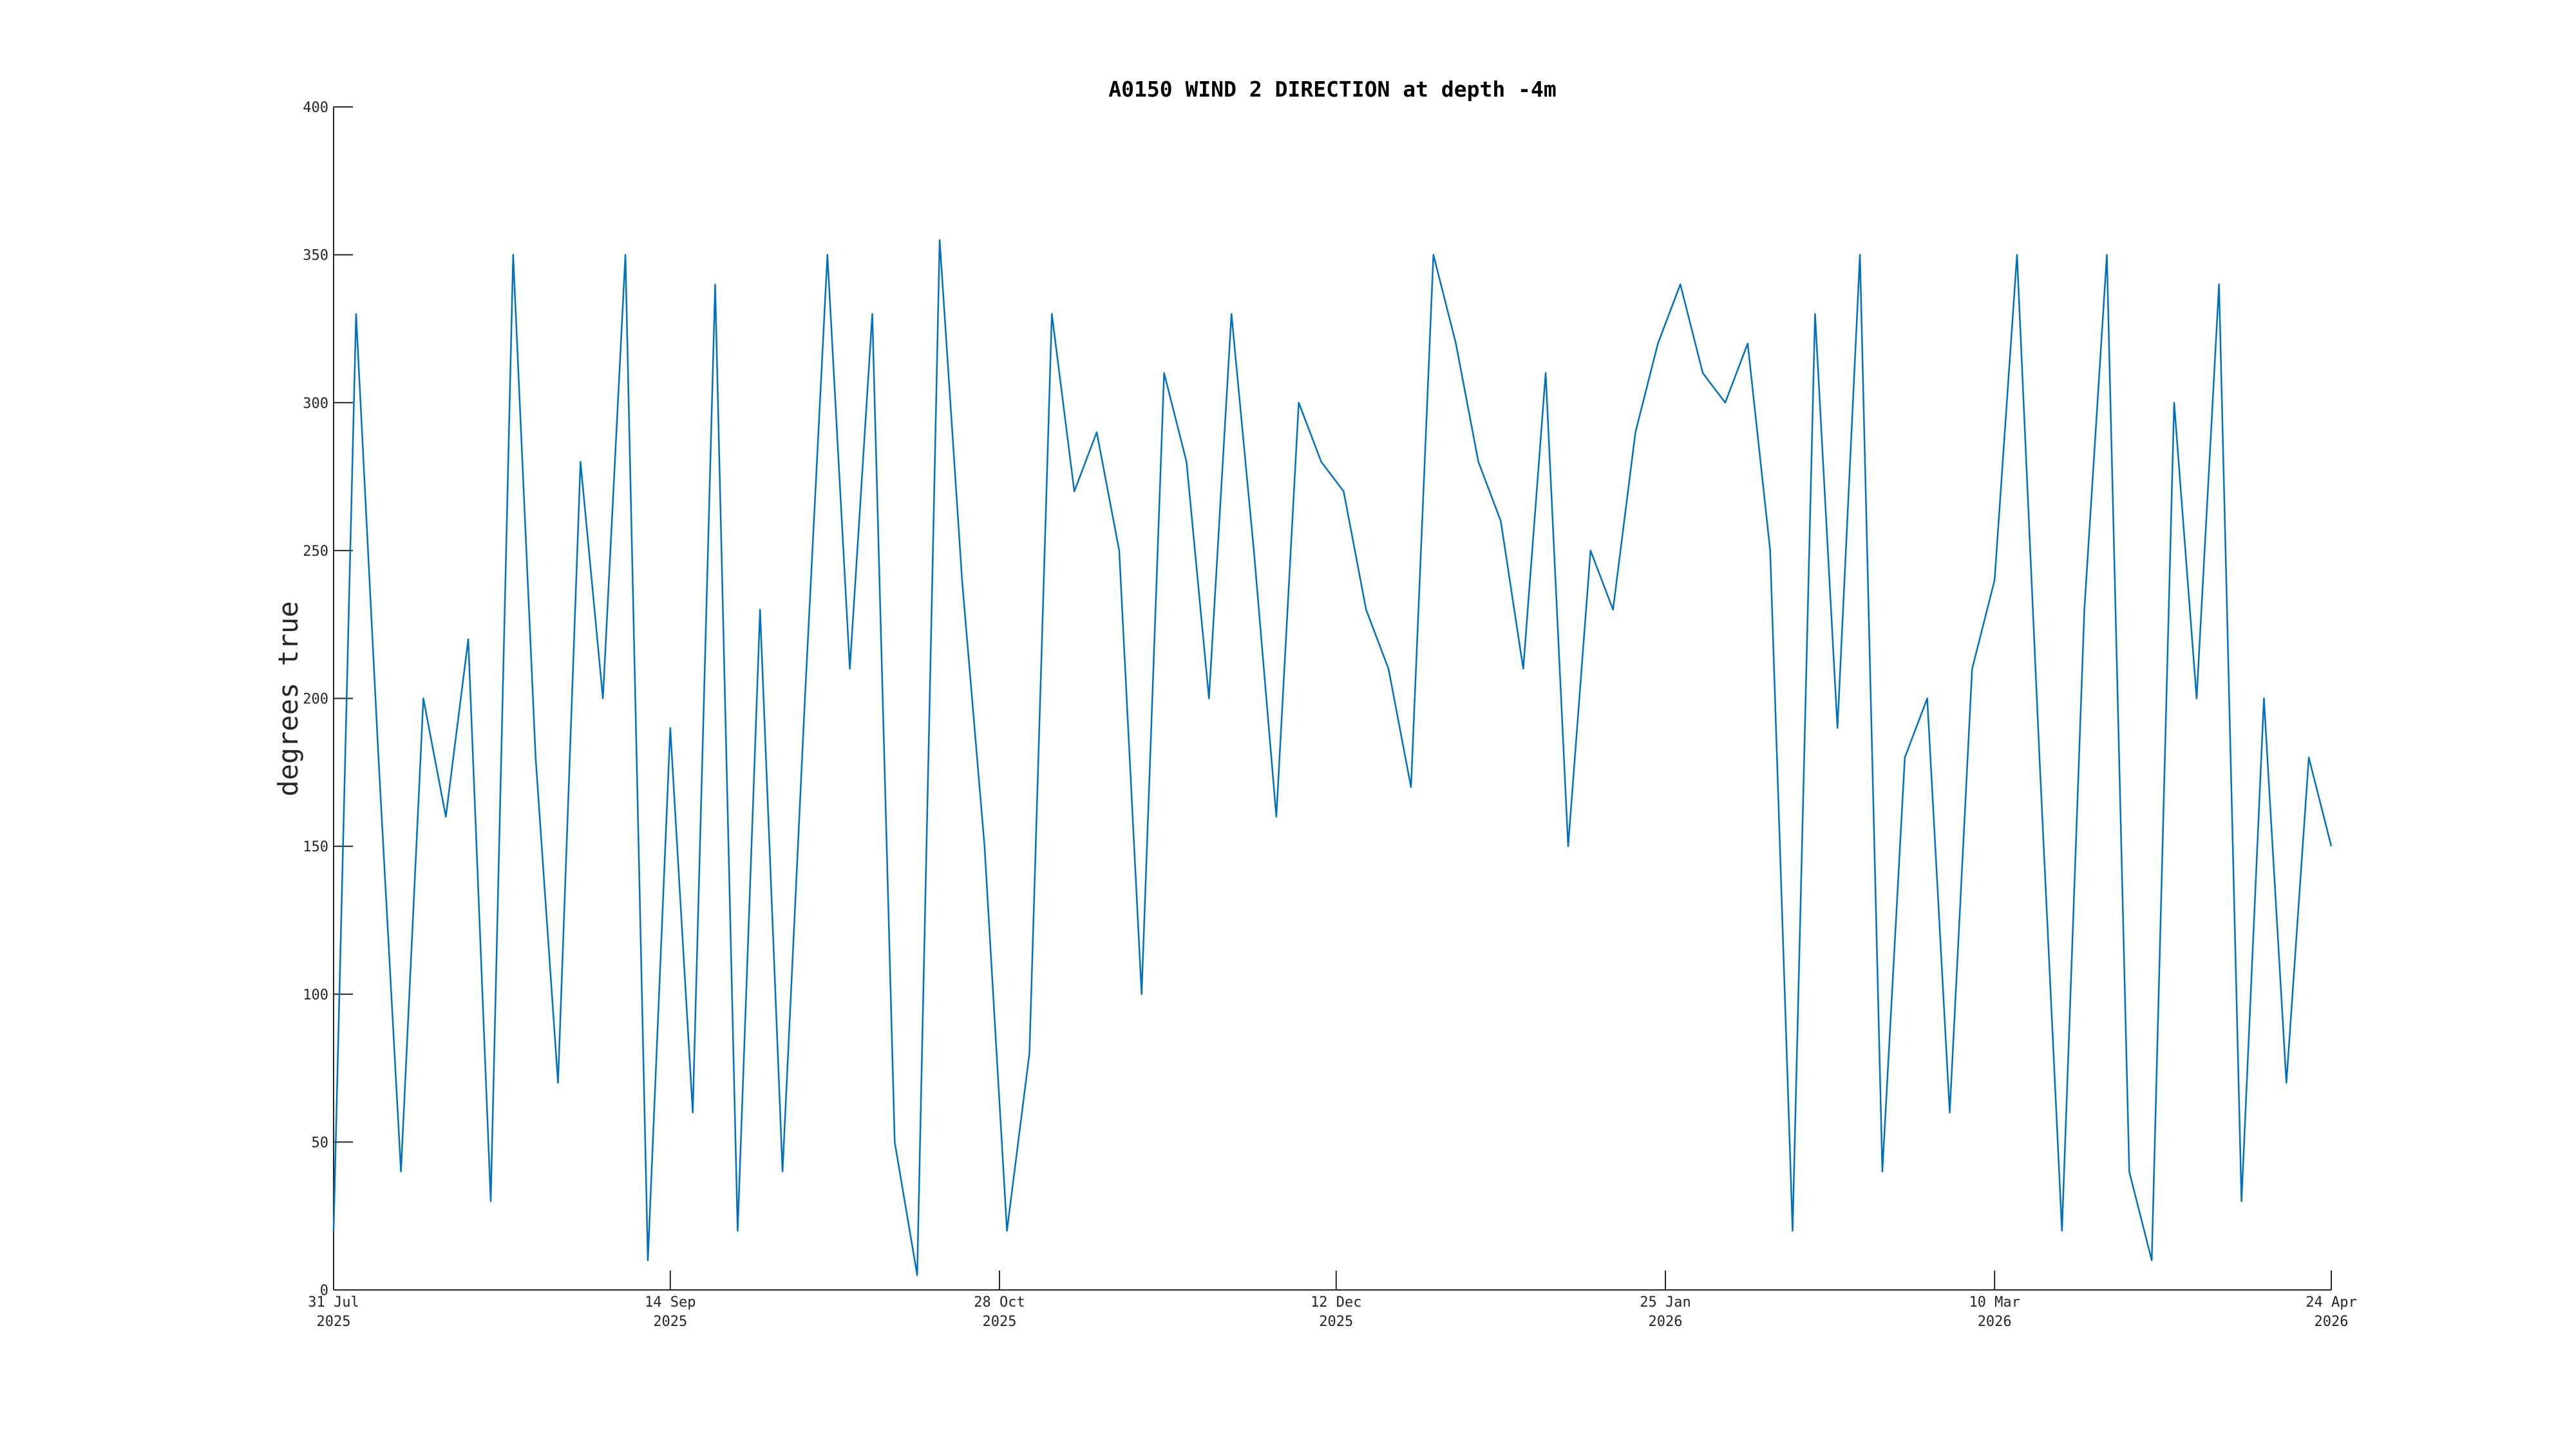 The image size is (2576, 1449). Describe the element at coordinates (288, 698) in the screenshot. I see `y-axis-label: degrees true` at that location.